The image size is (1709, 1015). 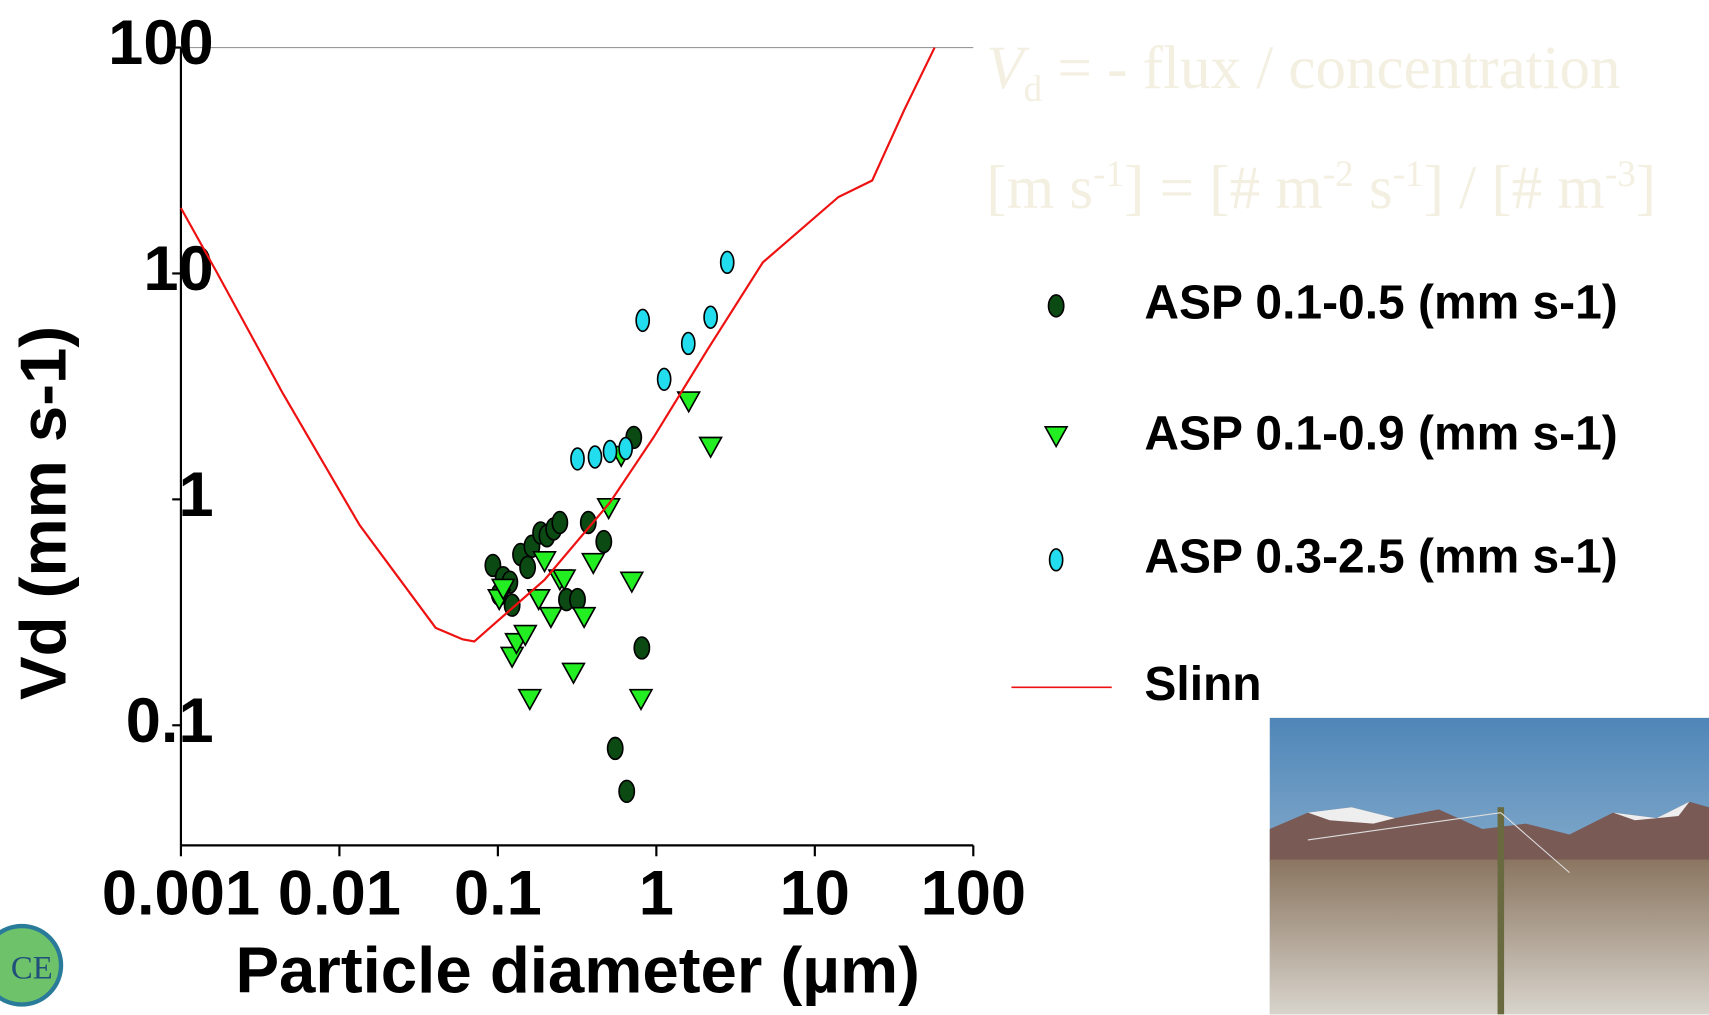 I want to click on formula-part: d, so click(x=1033, y=89).